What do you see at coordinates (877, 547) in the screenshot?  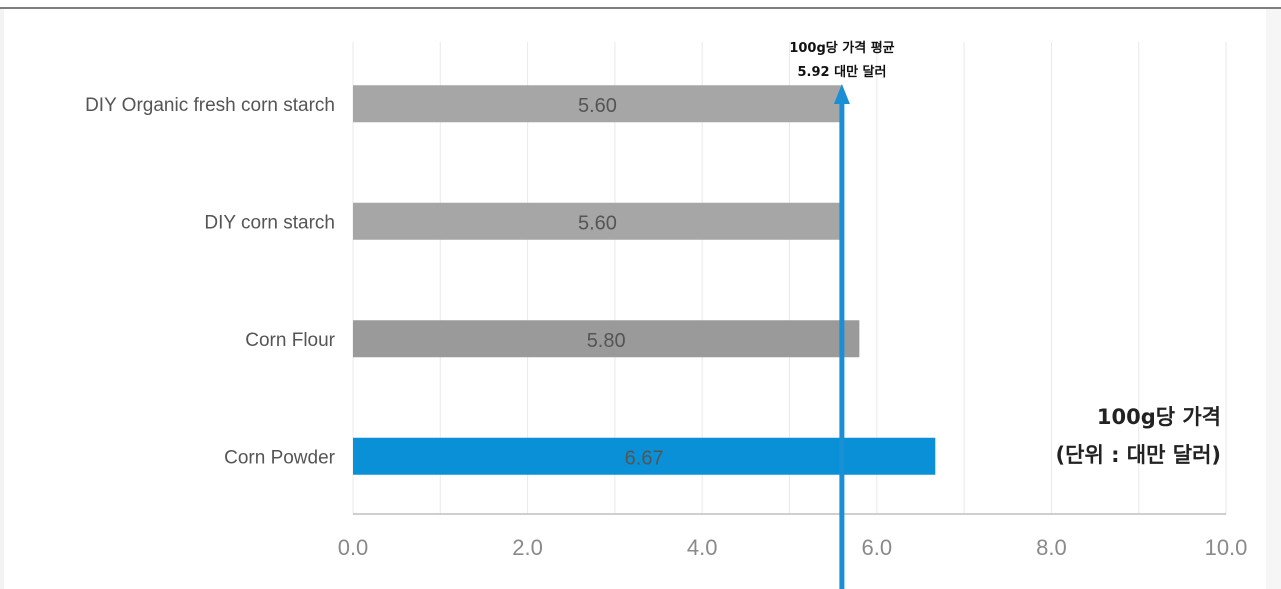 I see `x-tick-label: 6.0` at bounding box center [877, 547].